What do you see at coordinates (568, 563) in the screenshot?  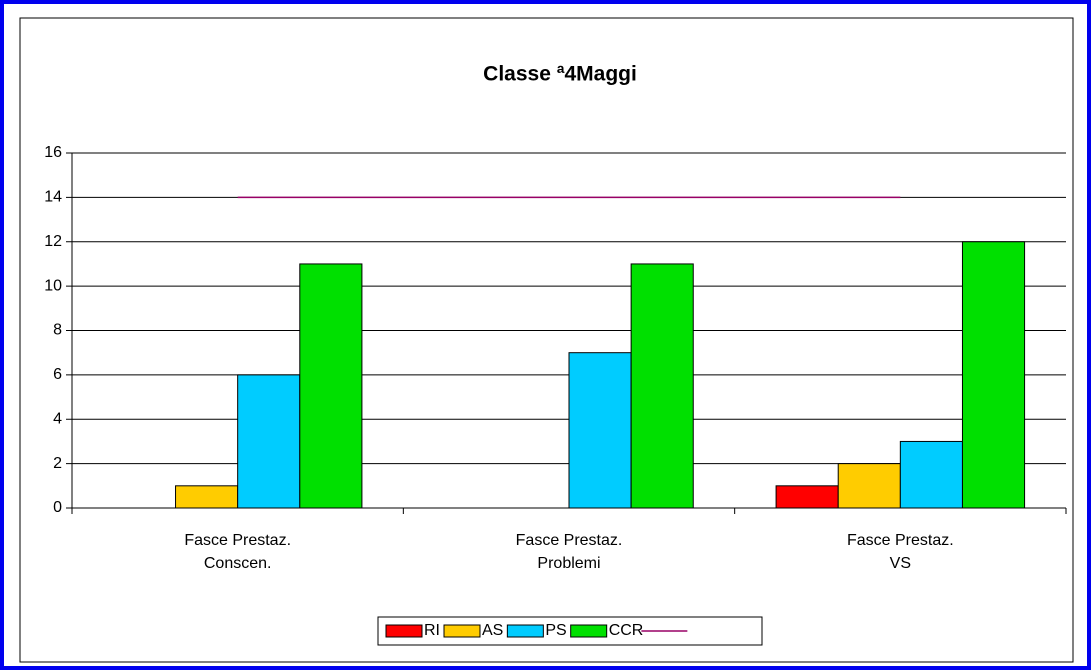 I see `x-tick-label-line: Problemi` at bounding box center [568, 563].